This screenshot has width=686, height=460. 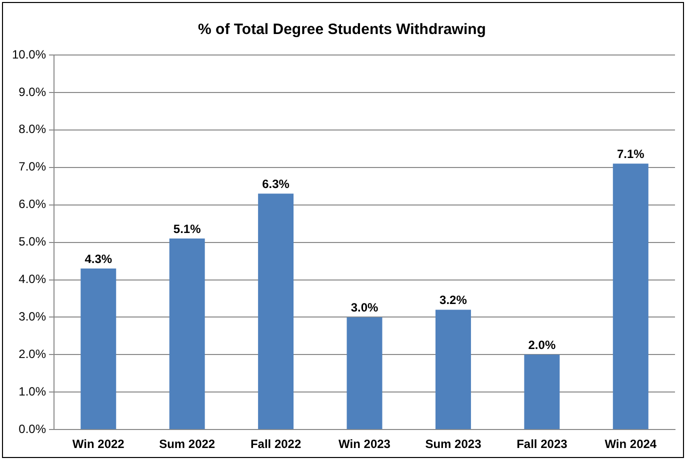 What do you see at coordinates (630, 153) in the screenshot?
I see `data-label: 7.1%` at bounding box center [630, 153].